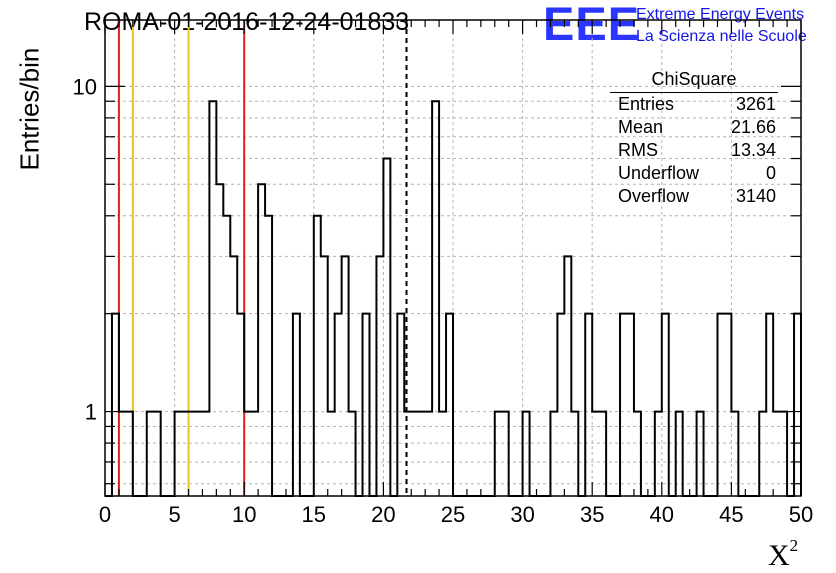 The height and width of the screenshot is (573, 836). I want to click on stats-row: Overflow 3140, so click(697, 196).